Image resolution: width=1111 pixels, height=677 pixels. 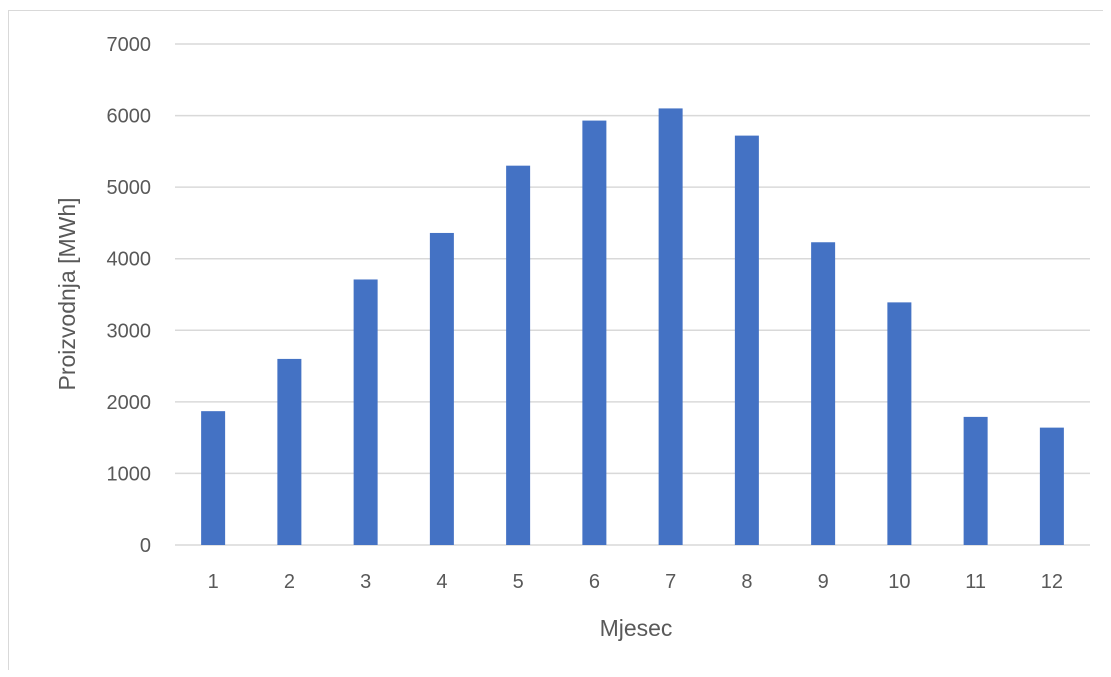 What do you see at coordinates (670, 582) in the screenshot?
I see `x-tick-label: 7` at bounding box center [670, 582].